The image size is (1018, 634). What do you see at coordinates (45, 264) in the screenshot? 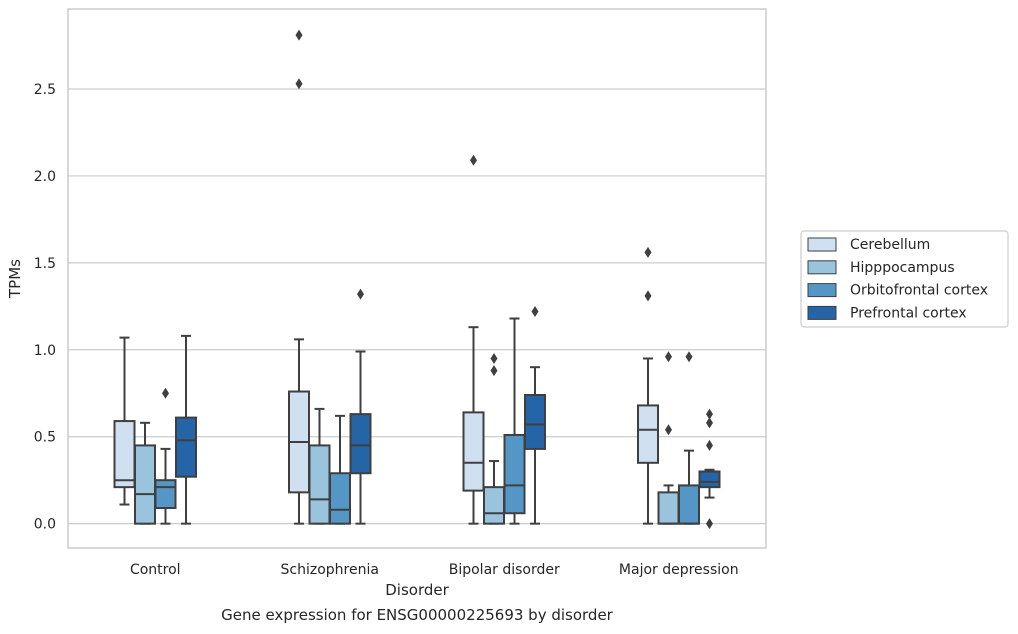
I see `y-tick-label: 1.5` at bounding box center [45, 264].